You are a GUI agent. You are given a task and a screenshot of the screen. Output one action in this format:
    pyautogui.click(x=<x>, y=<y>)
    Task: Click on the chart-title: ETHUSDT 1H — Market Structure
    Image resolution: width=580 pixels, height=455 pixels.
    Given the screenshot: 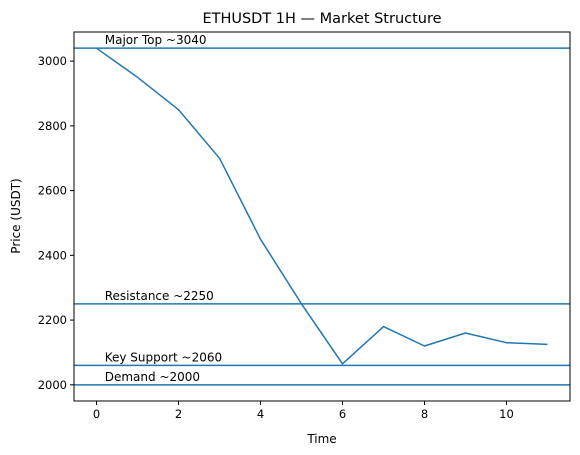 What is the action you would take?
    pyautogui.click(x=321, y=19)
    